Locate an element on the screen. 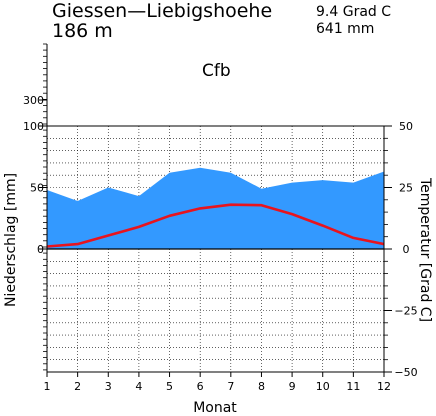 Image resolution: width=436 pixels, height=416 pixels. x-tick-label: 5 is located at coordinates (169, 386).